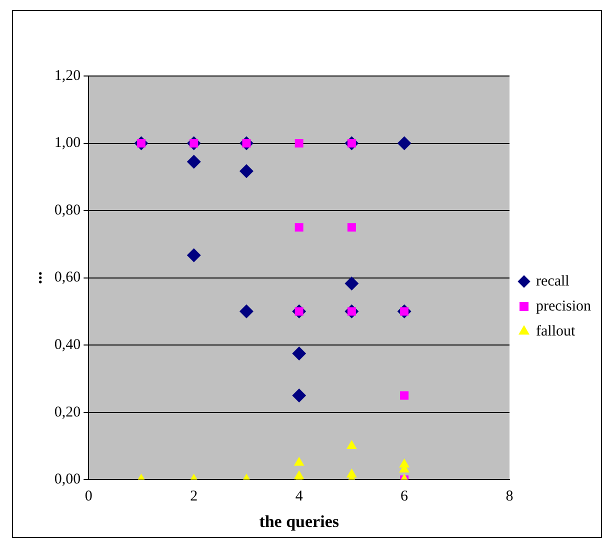 This screenshot has width=606, height=540. What do you see at coordinates (67, 76) in the screenshot?
I see `y-tick-label: 1,20` at bounding box center [67, 76].